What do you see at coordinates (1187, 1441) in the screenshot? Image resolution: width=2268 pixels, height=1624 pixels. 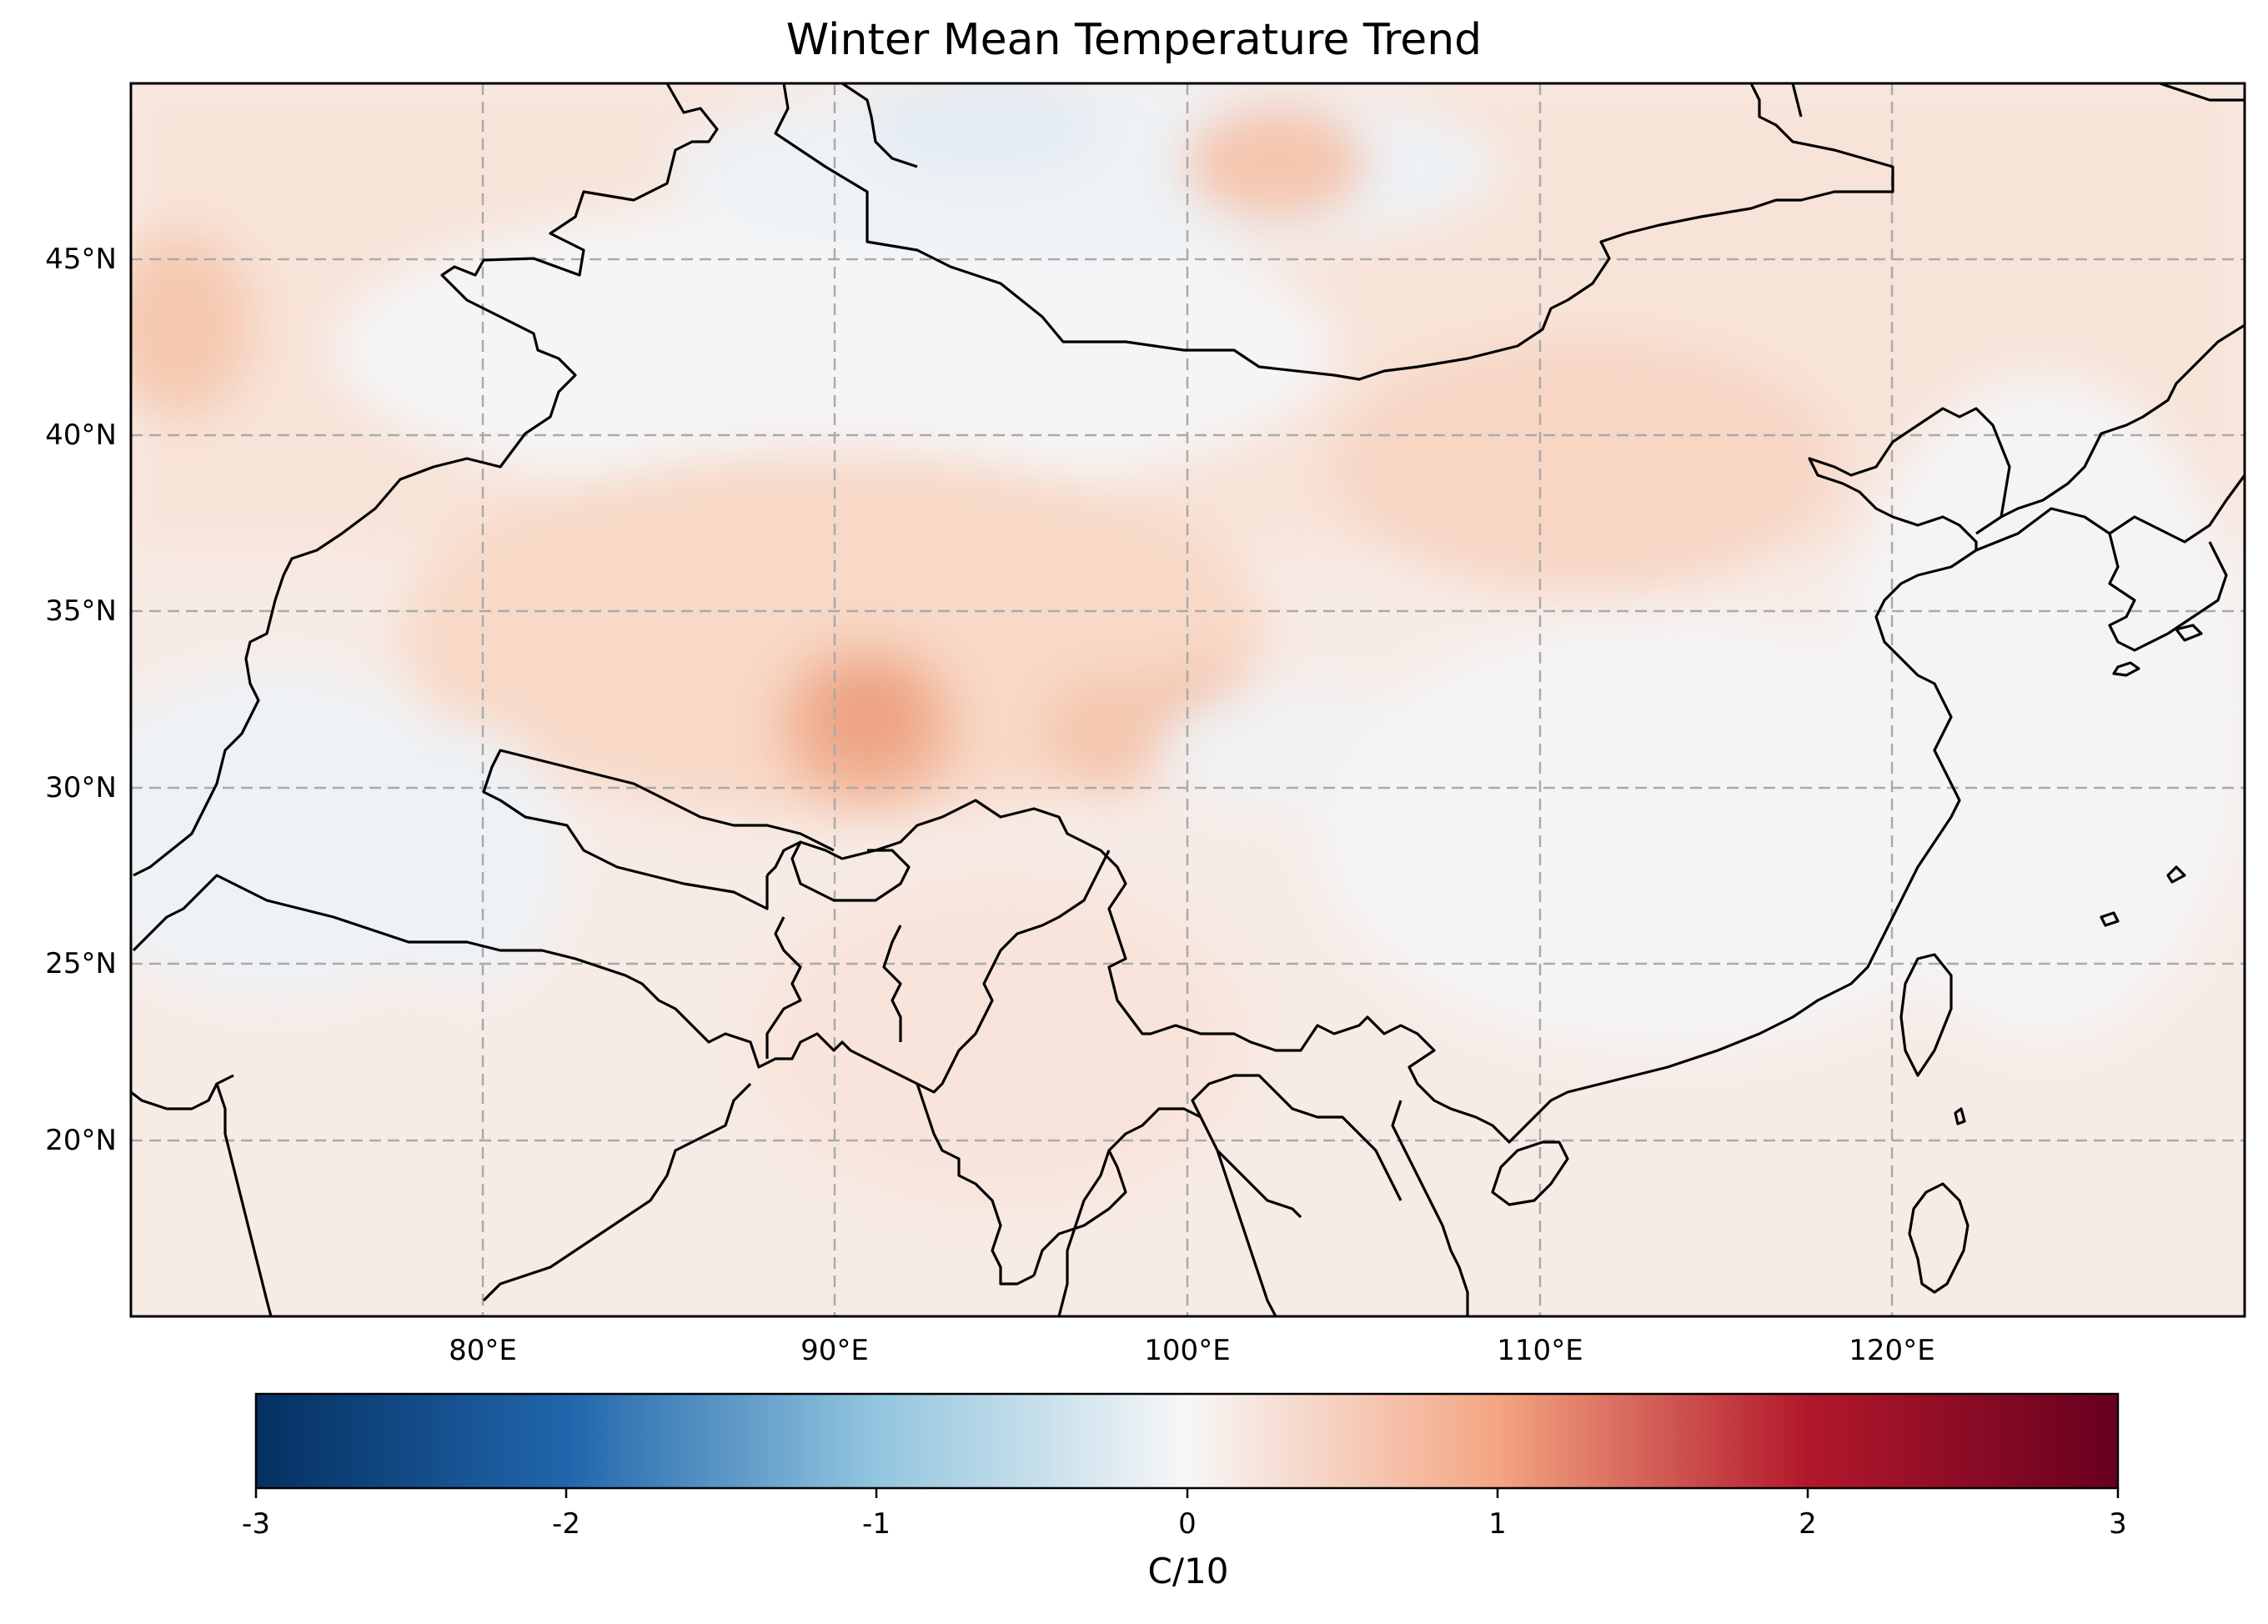 I see `colorbar` at bounding box center [1187, 1441].